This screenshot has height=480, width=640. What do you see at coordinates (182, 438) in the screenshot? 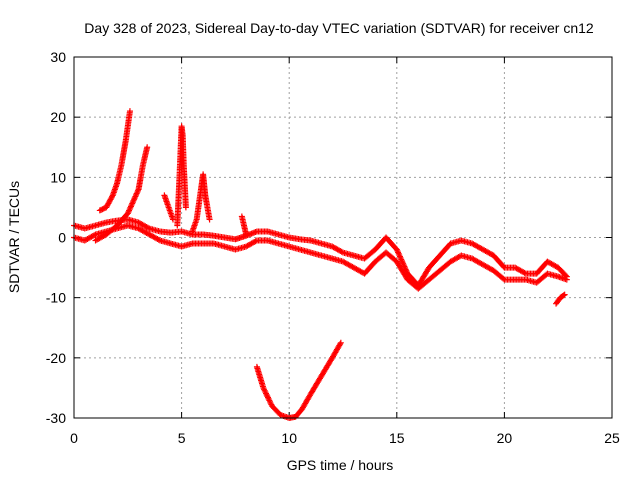
I see `x-tick-label: 5` at bounding box center [182, 438].